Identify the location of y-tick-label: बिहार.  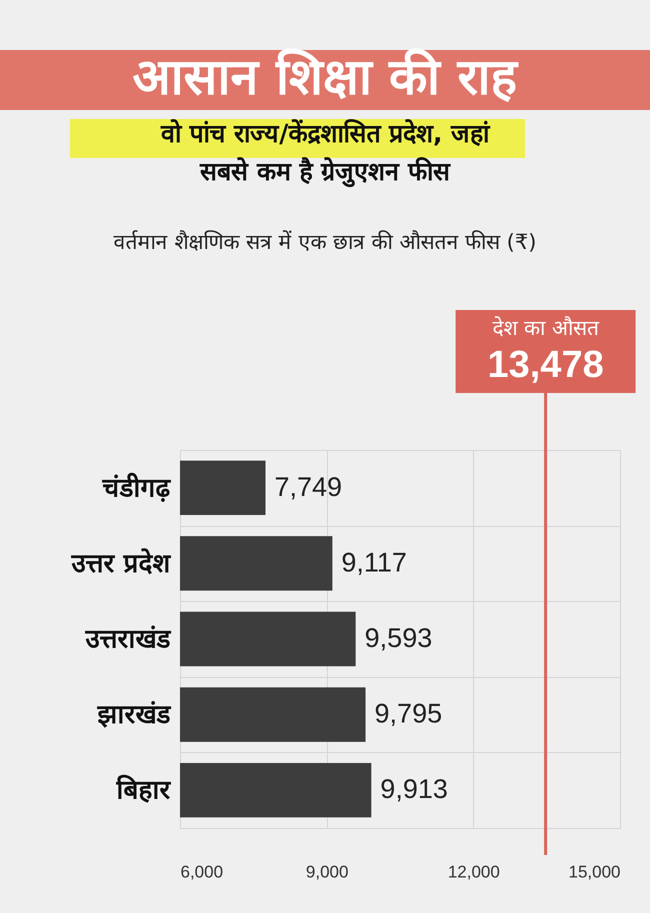
(144, 790).